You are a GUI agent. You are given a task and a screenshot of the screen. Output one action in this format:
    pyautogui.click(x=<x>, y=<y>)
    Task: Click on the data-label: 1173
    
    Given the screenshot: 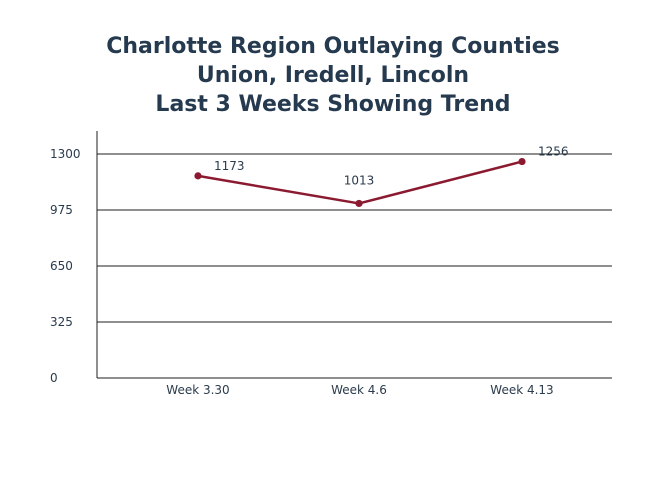 What is the action you would take?
    pyautogui.click(x=229, y=166)
    